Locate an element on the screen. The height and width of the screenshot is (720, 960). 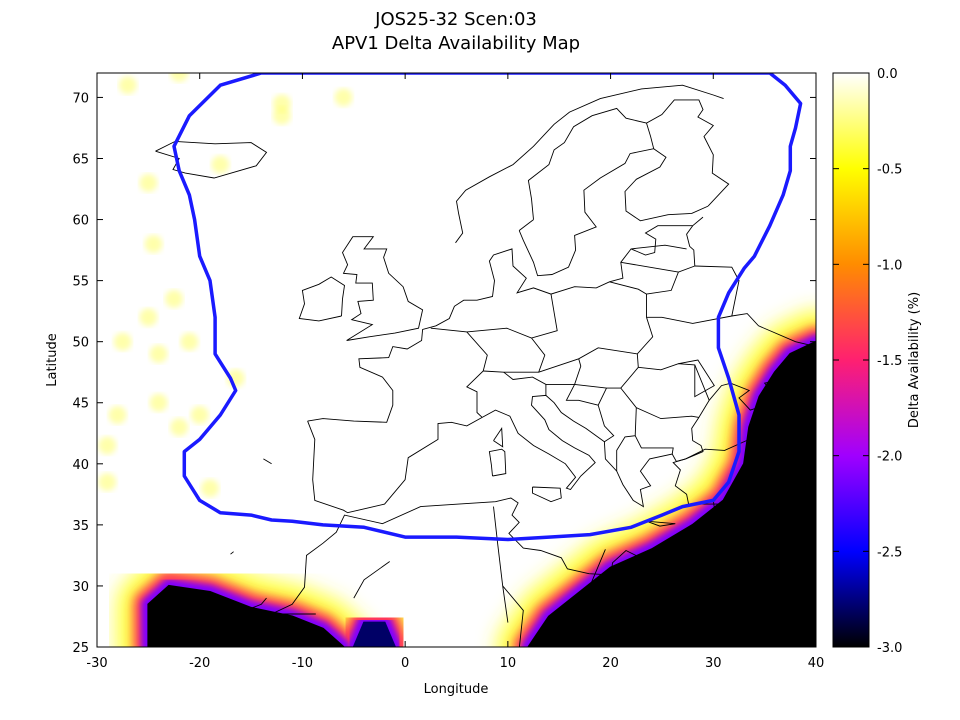
degradation-core-south-central is located at coordinates (374, 634).